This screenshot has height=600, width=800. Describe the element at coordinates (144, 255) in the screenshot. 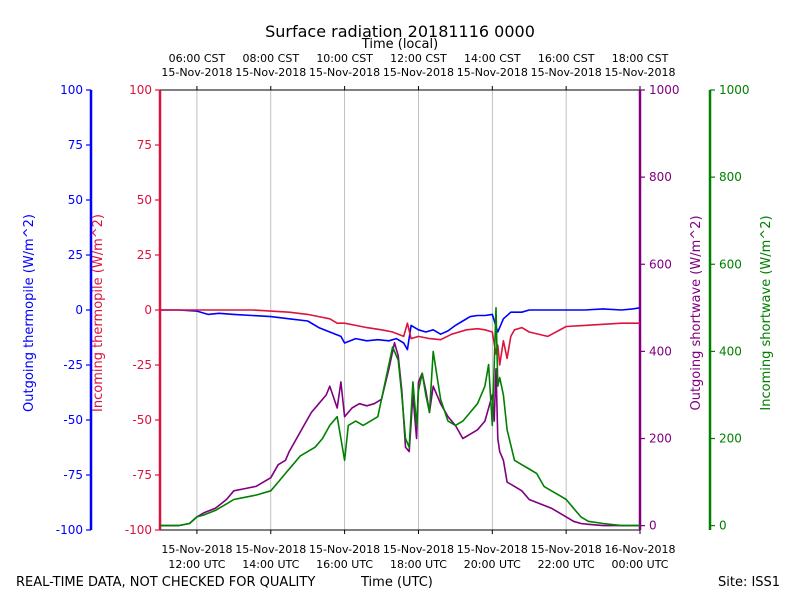

I see `in_thermo-tick-label: 25` at that location.